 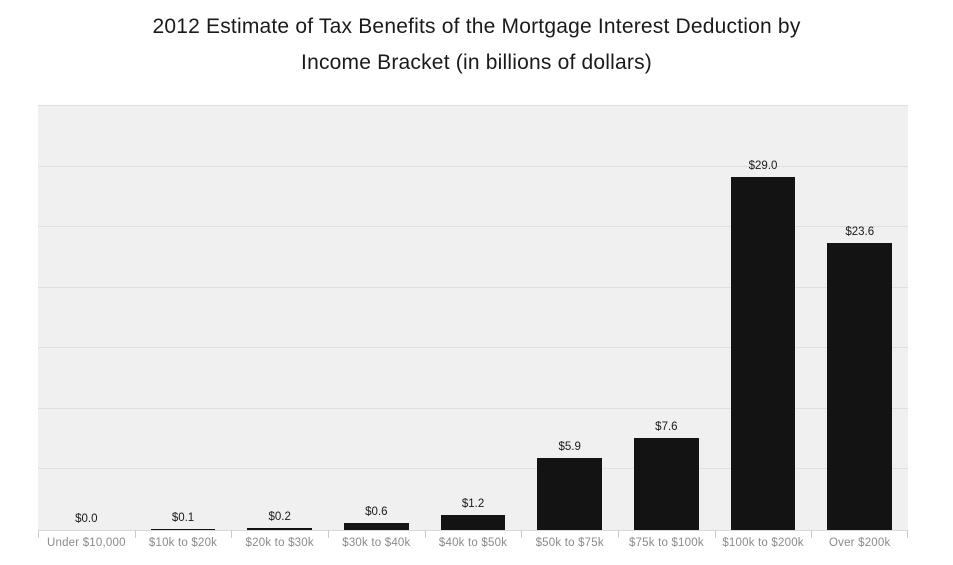 I want to click on bar-value-label: $1.2, so click(x=473, y=504).